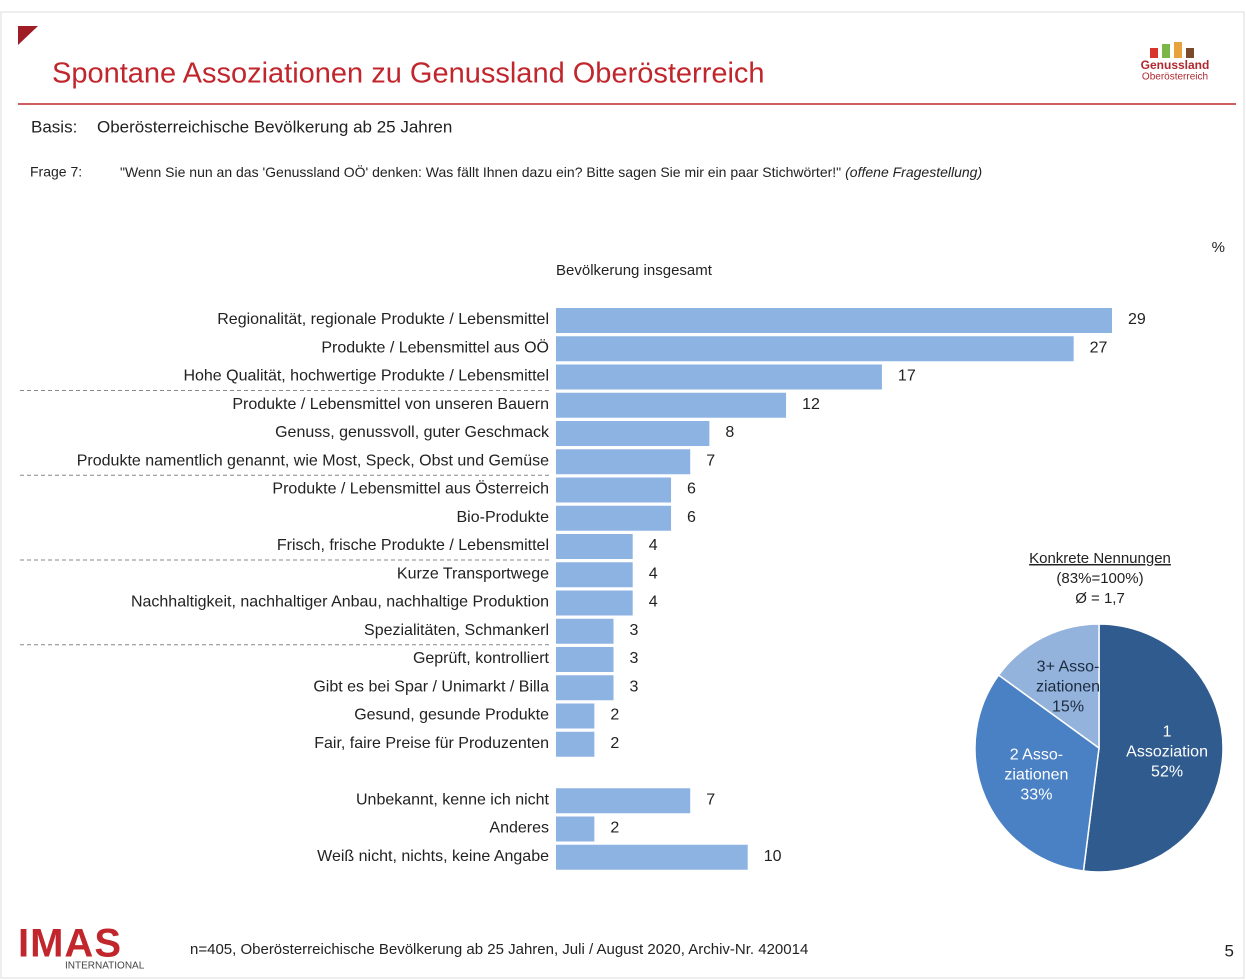 The width and height of the screenshot is (1246, 980). I want to click on pie-value-label: 15%, so click(1068, 706).